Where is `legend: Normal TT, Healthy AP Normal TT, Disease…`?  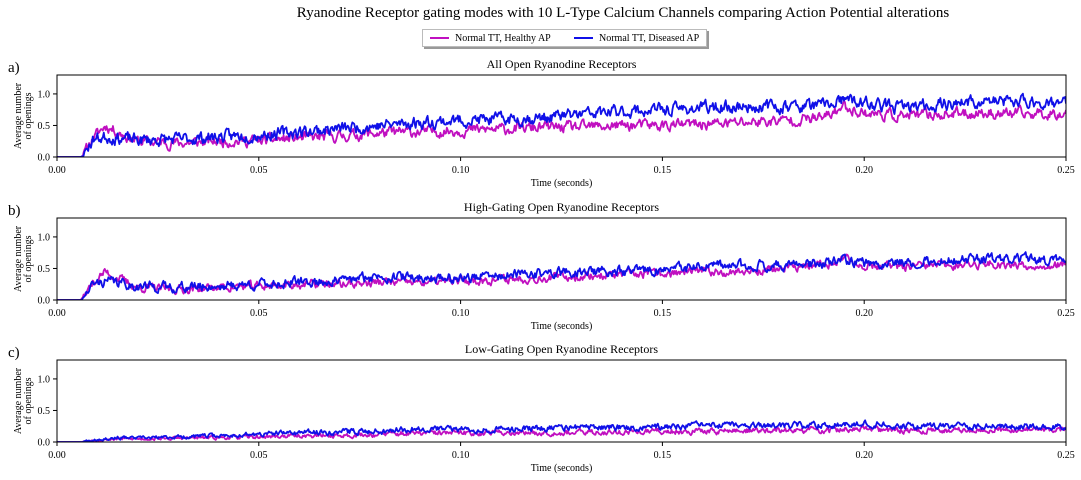
legend: Normal TT, Healthy AP Normal TT, Disease… is located at coordinates (564, 38).